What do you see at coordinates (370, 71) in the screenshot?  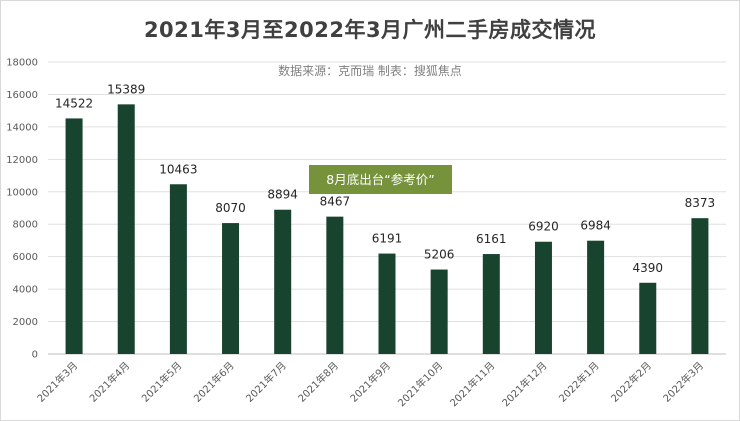 I see `chart-subtitle: 数据来源：克而瑞 制表：搜狐焦点` at bounding box center [370, 71].